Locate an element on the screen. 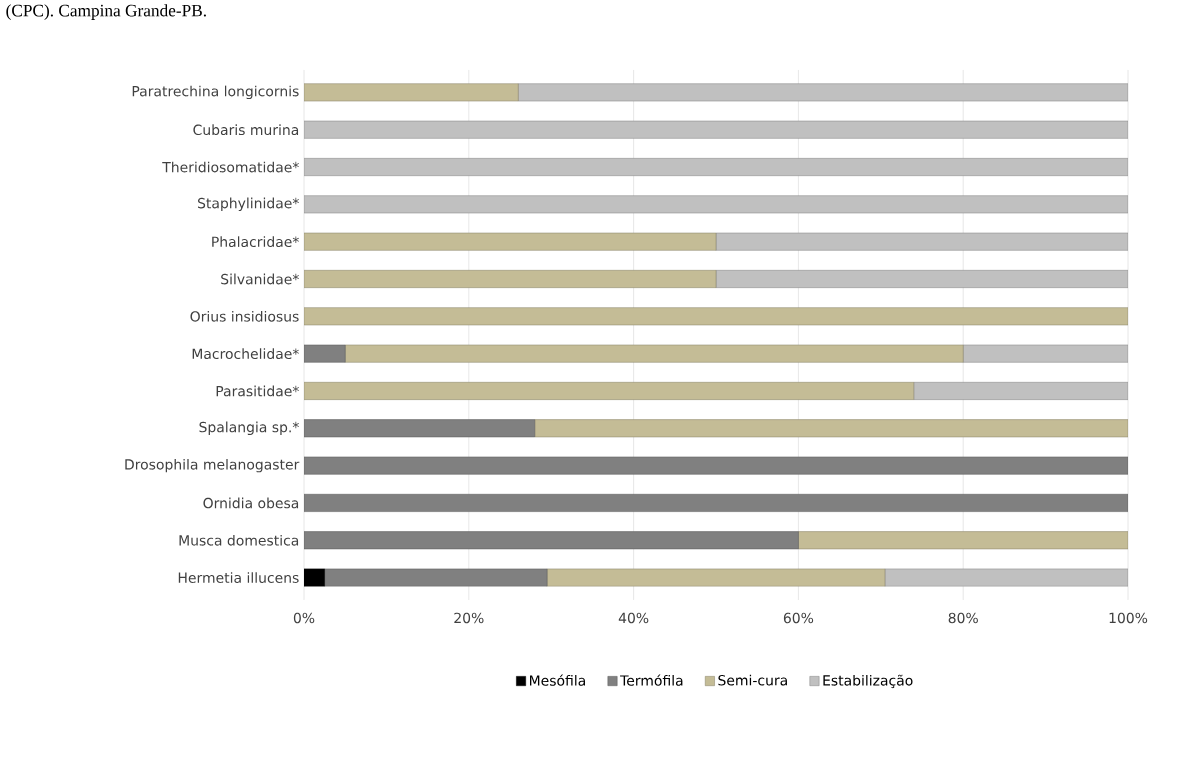 This screenshot has width=1192, height=759. x-tick-label: 40% is located at coordinates (633, 618).